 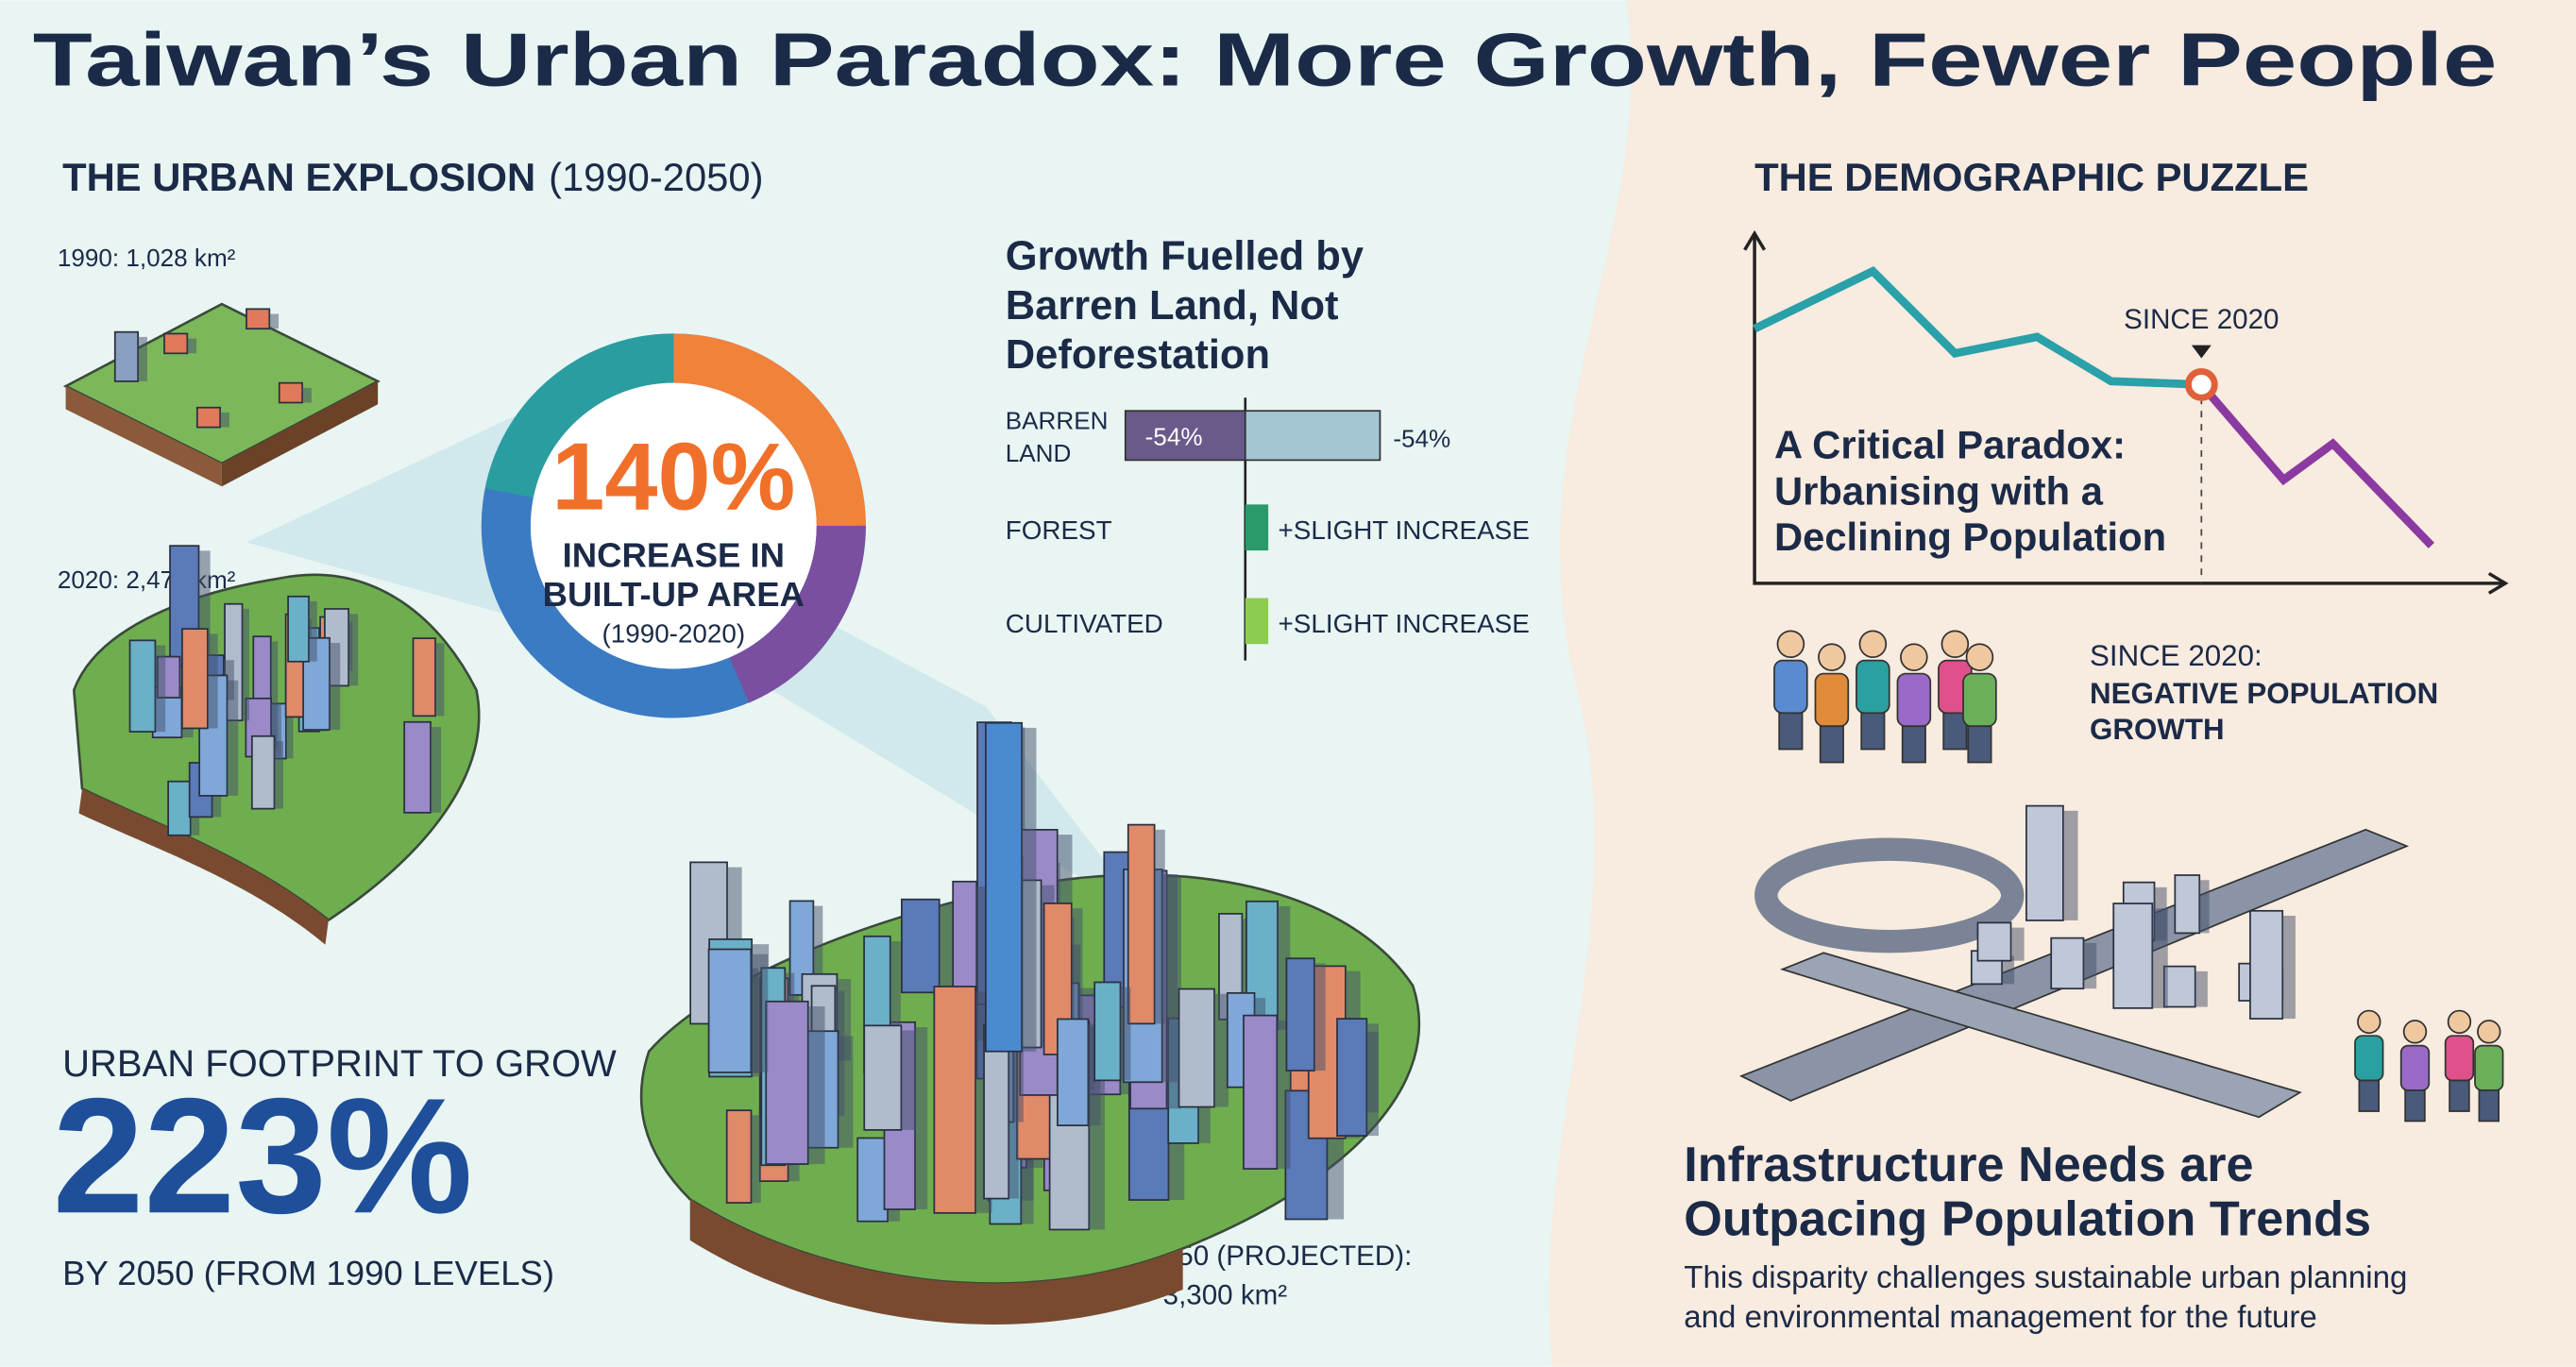 What do you see at coordinates (1404, 530) in the screenshot?
I see `value-label: +SLIGHT INCREASE` at bounding box center [1404, 530].